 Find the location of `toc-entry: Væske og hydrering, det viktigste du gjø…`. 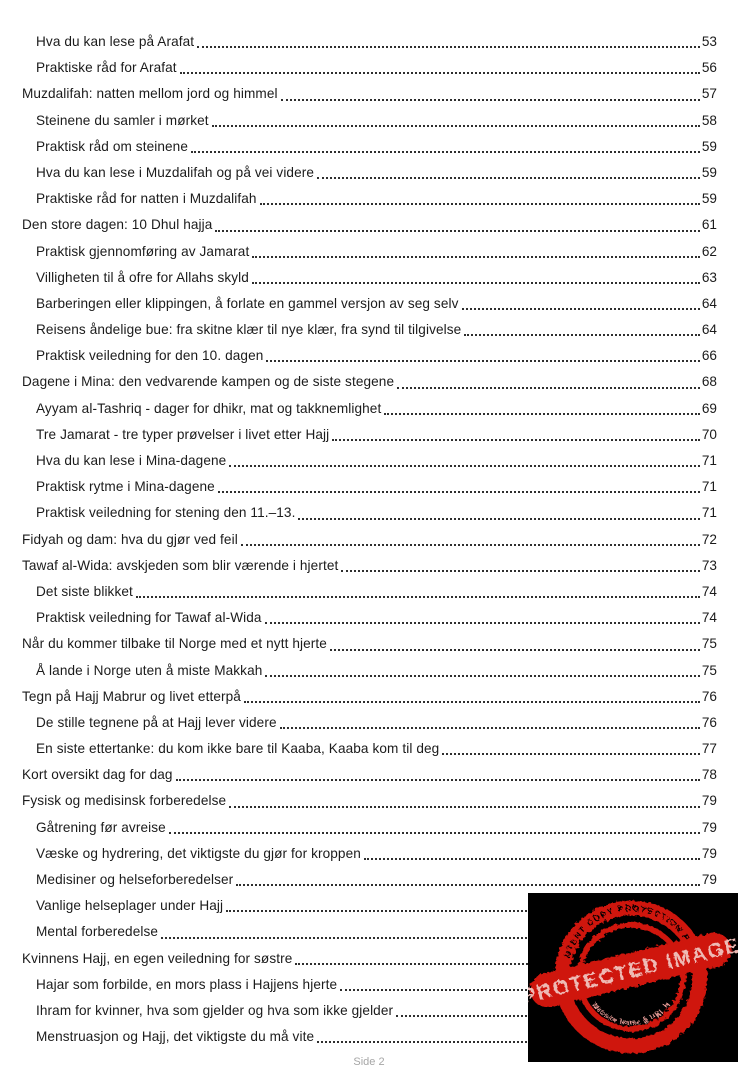

toc-entry: Væske og hydrering, det viktigste du gjø… is located at coordinates (369, 854).